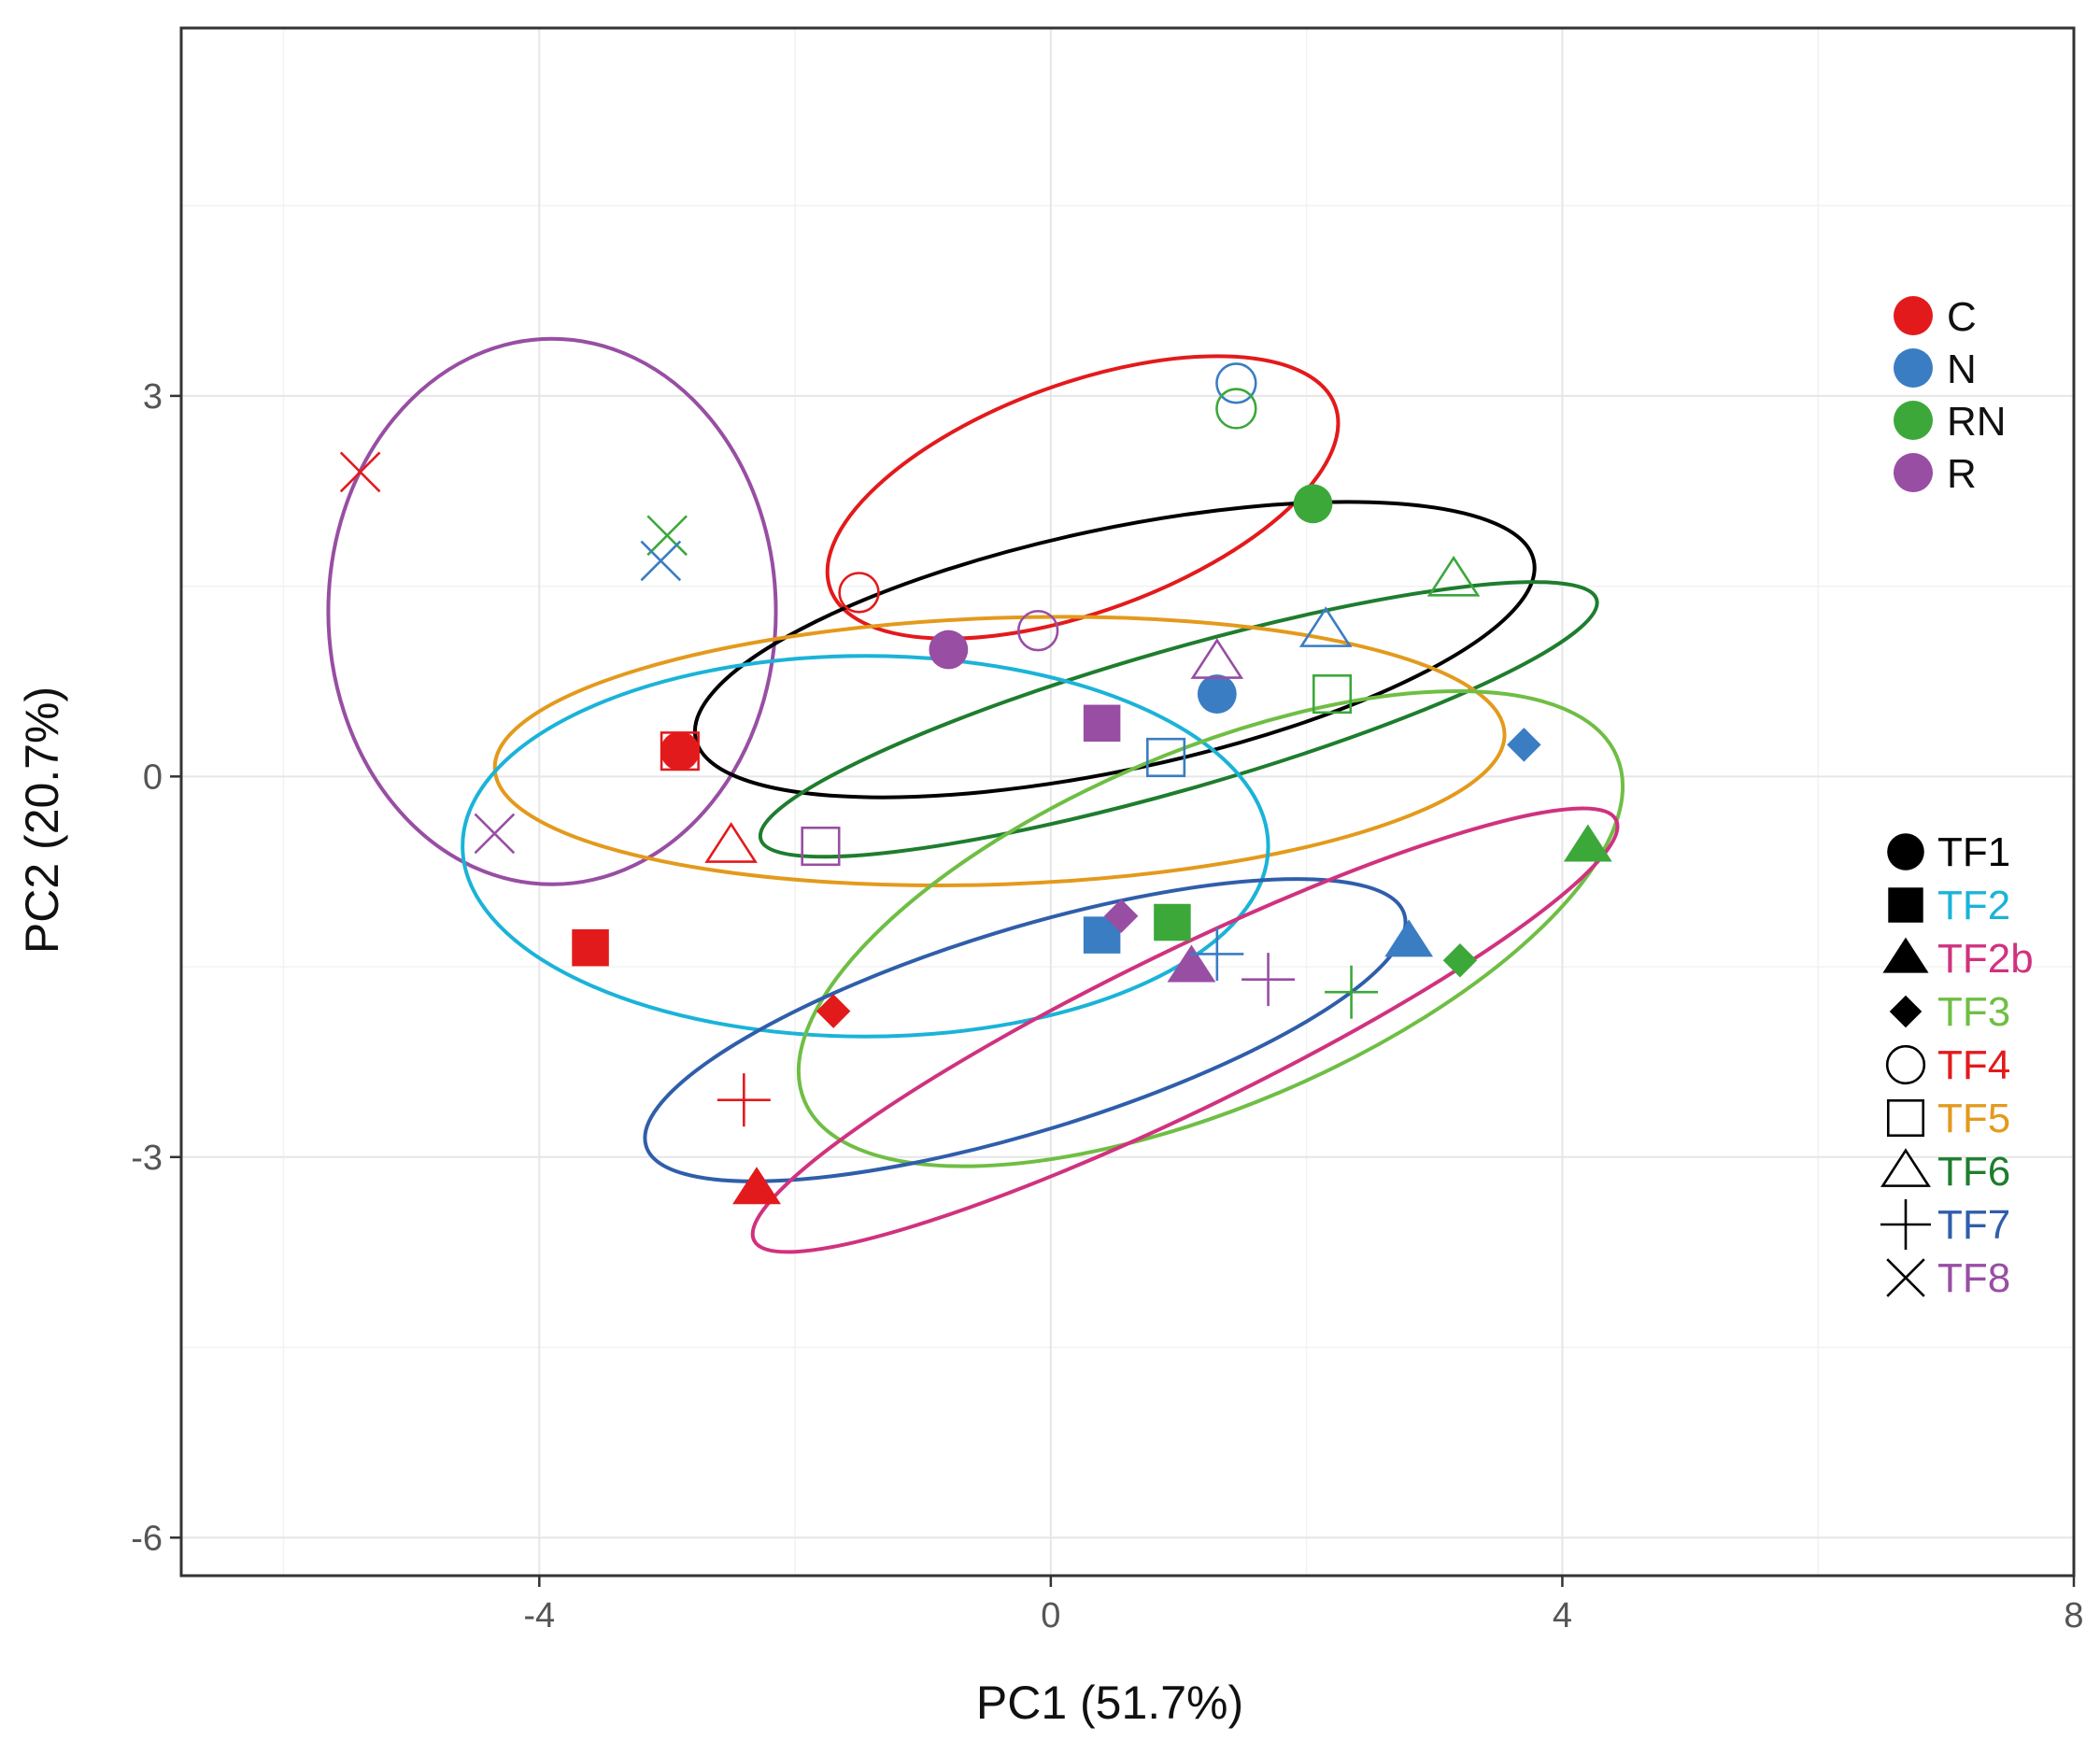 Image resolution: width=2100 pixels, height=1741 pixels. I want to click on point-triangle-filled-rn, so click(1588, 843).